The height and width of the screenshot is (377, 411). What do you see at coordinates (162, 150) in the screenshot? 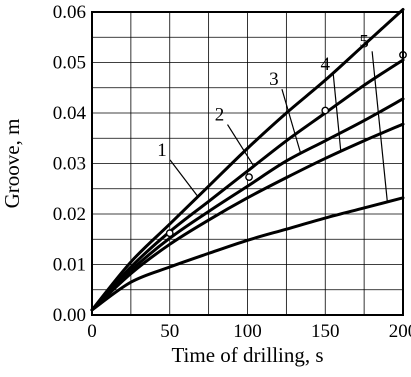
I see `curve-label-1: 1` at bounding box center [162, 150].